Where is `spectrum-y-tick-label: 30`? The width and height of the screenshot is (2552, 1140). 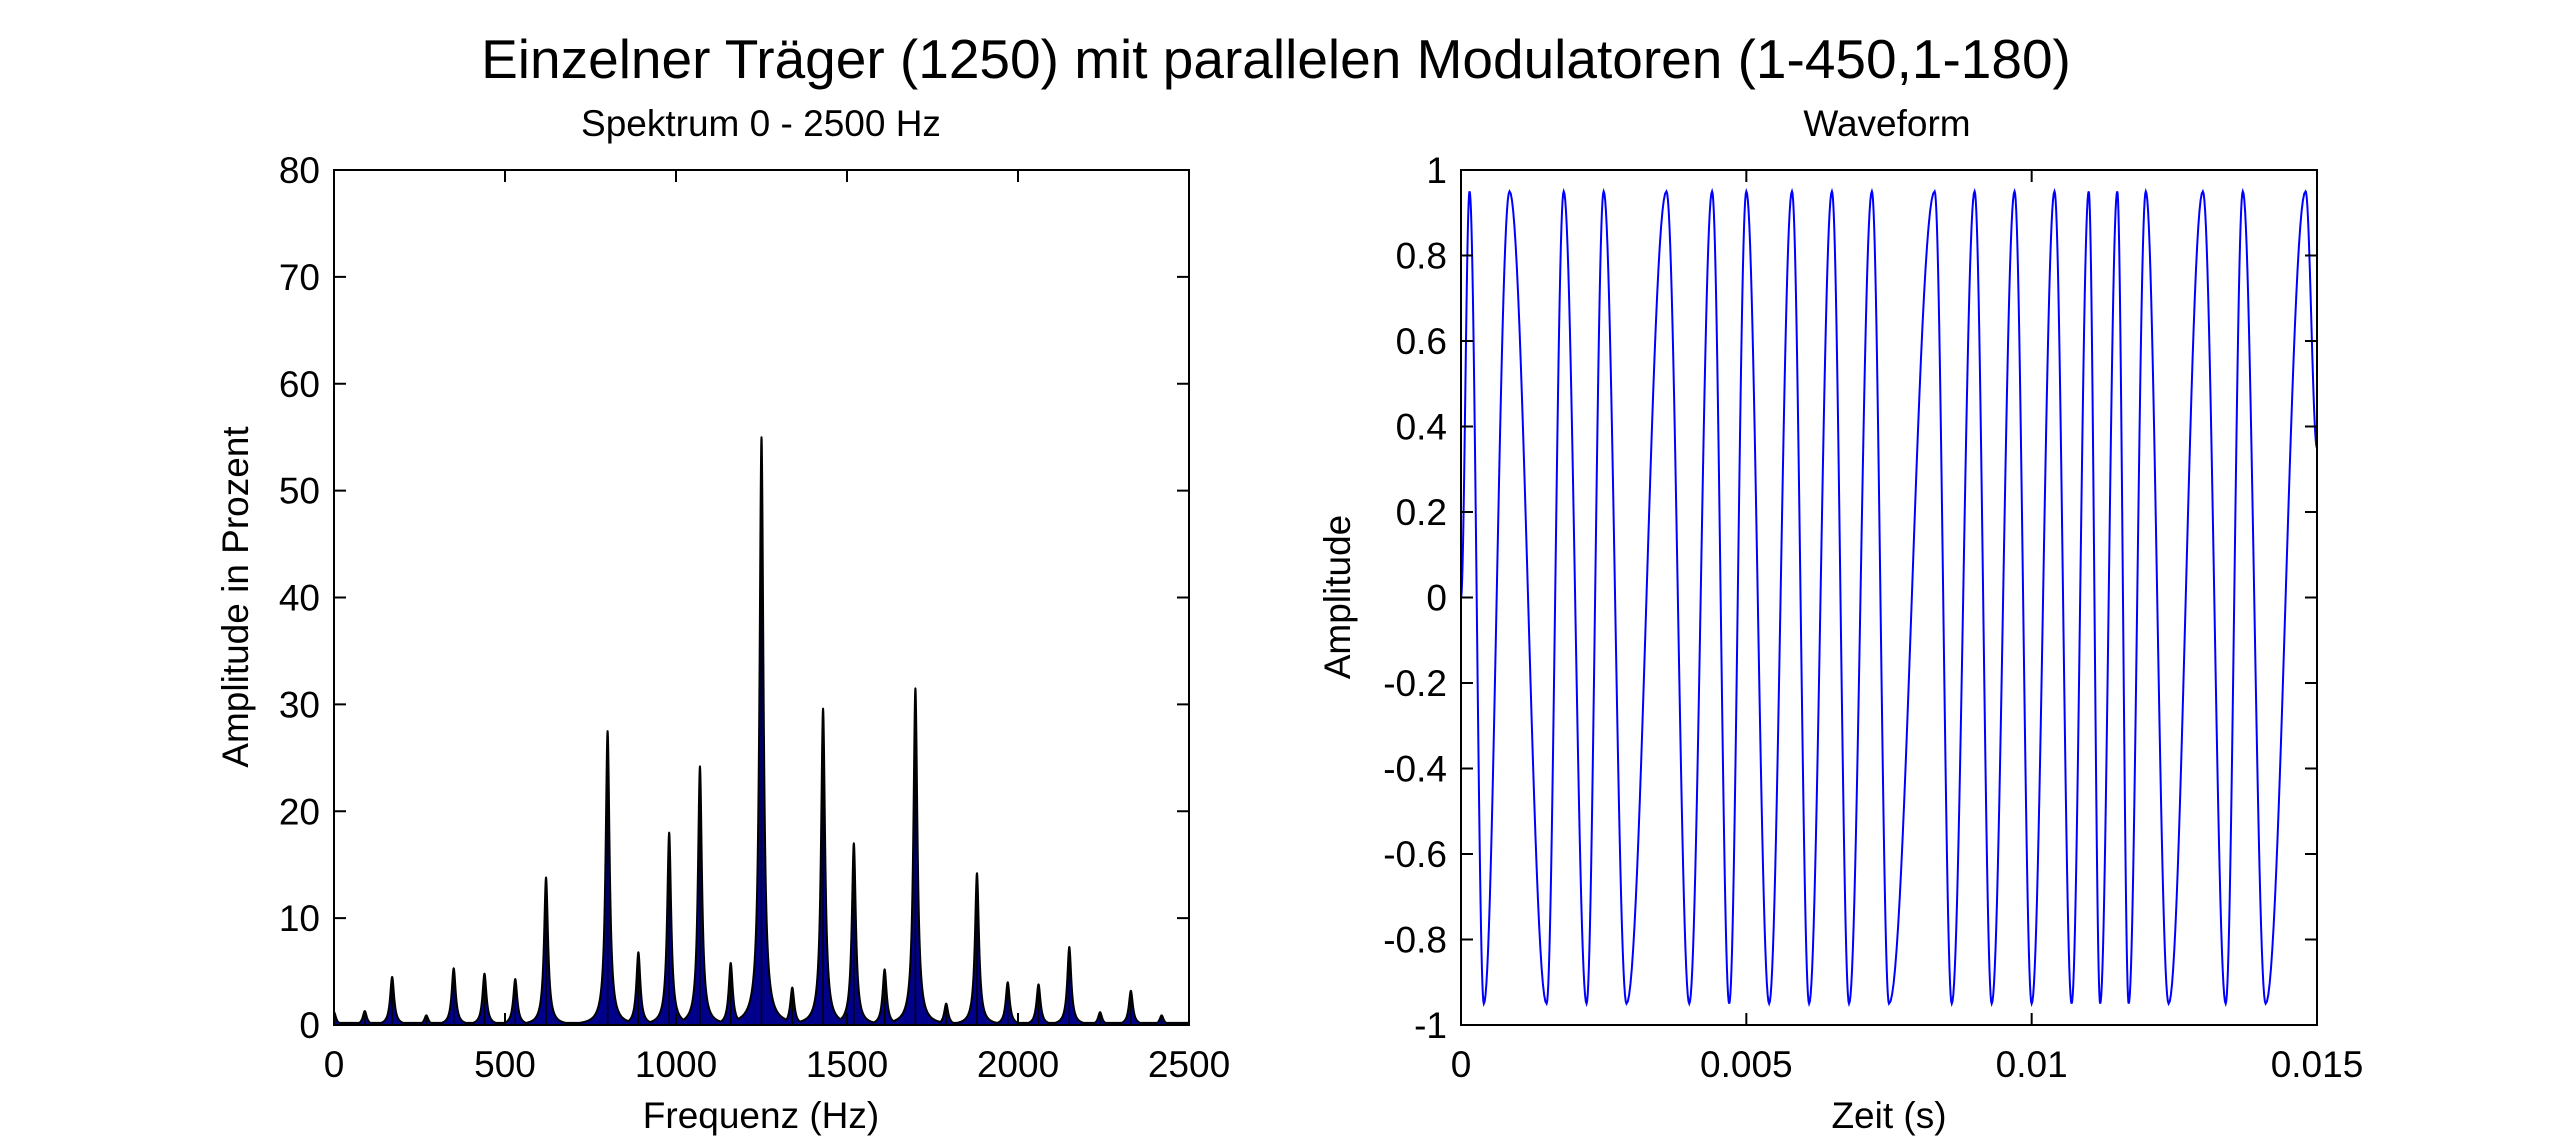 spectrum-y-tick-label: 30 is located at coordinates (299, 704).